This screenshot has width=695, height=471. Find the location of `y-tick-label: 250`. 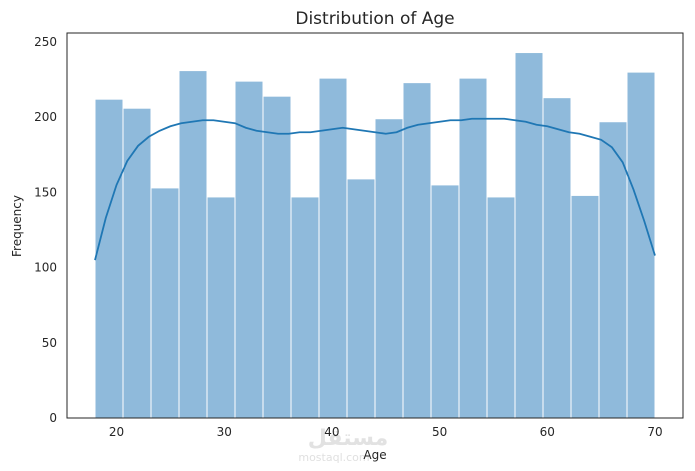

y-tick-label: 250 is located at coordinates (45, 42).